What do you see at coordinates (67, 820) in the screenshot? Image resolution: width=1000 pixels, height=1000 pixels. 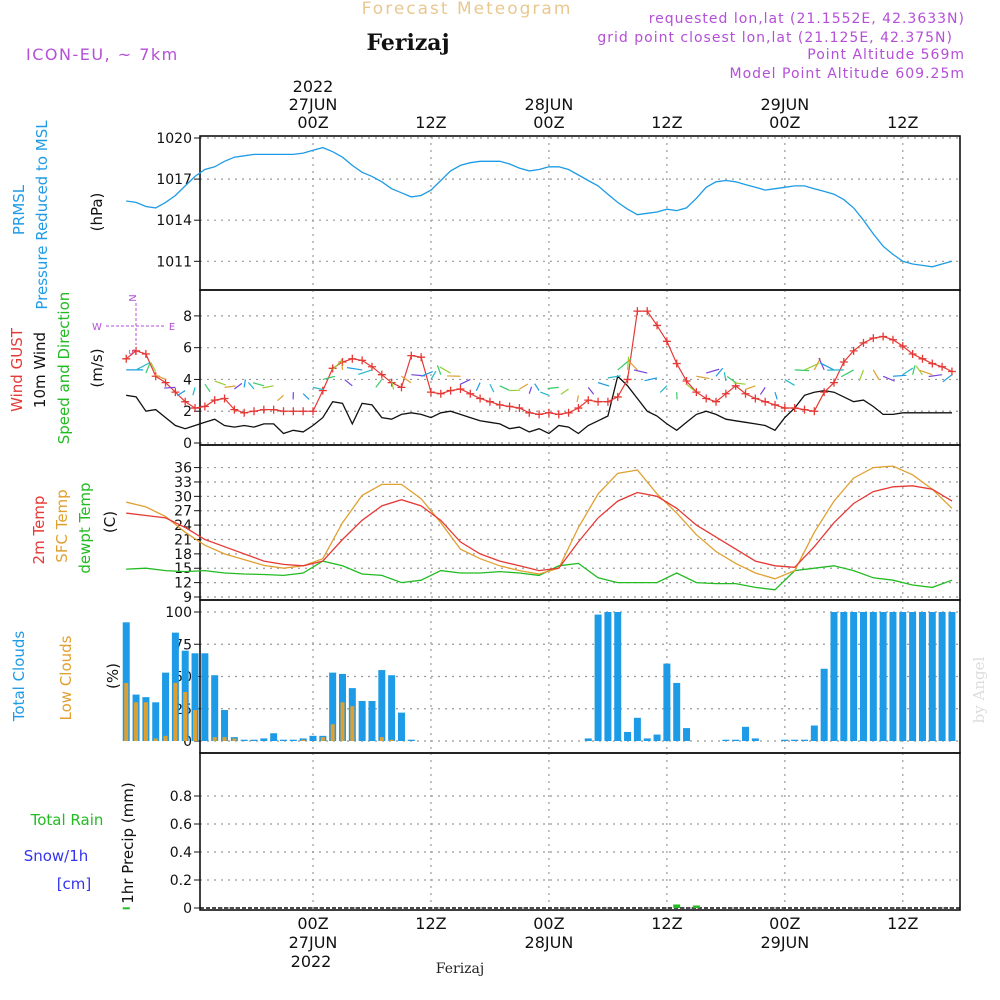 I see `rain-label: Total Rain` at bounding box center [67, 820].